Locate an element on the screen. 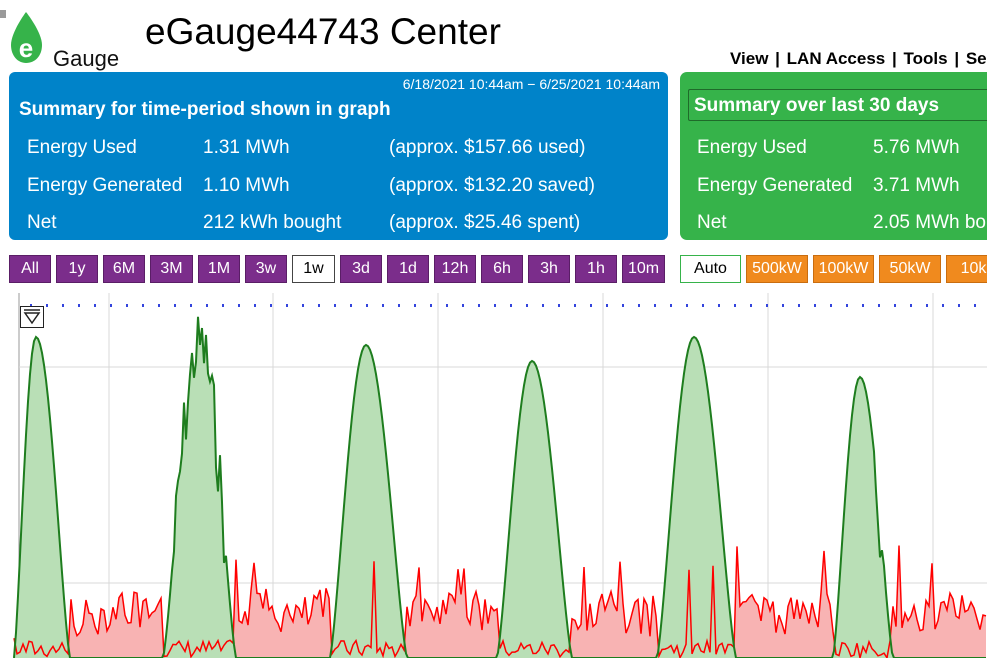  scale-button-50kw: 50kW is located at coordinates (910, 269).